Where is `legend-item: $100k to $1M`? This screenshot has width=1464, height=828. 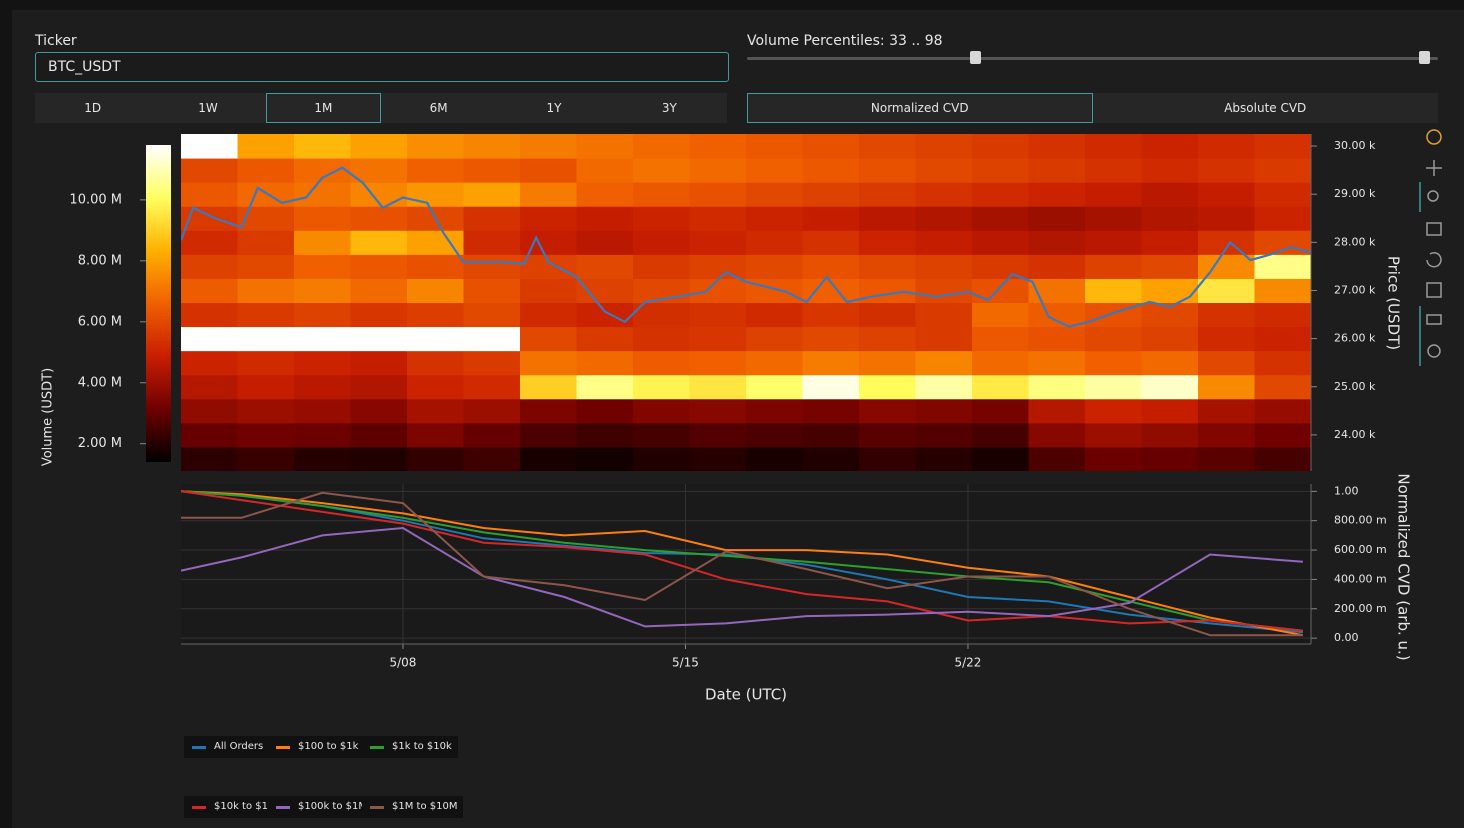 legend-item: $100k to $1M is located at coordinates (320, 807).